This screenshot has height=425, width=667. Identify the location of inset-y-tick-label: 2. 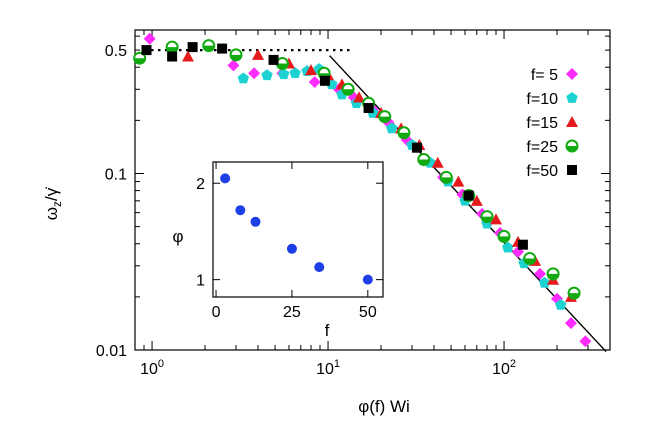
(200, 184).